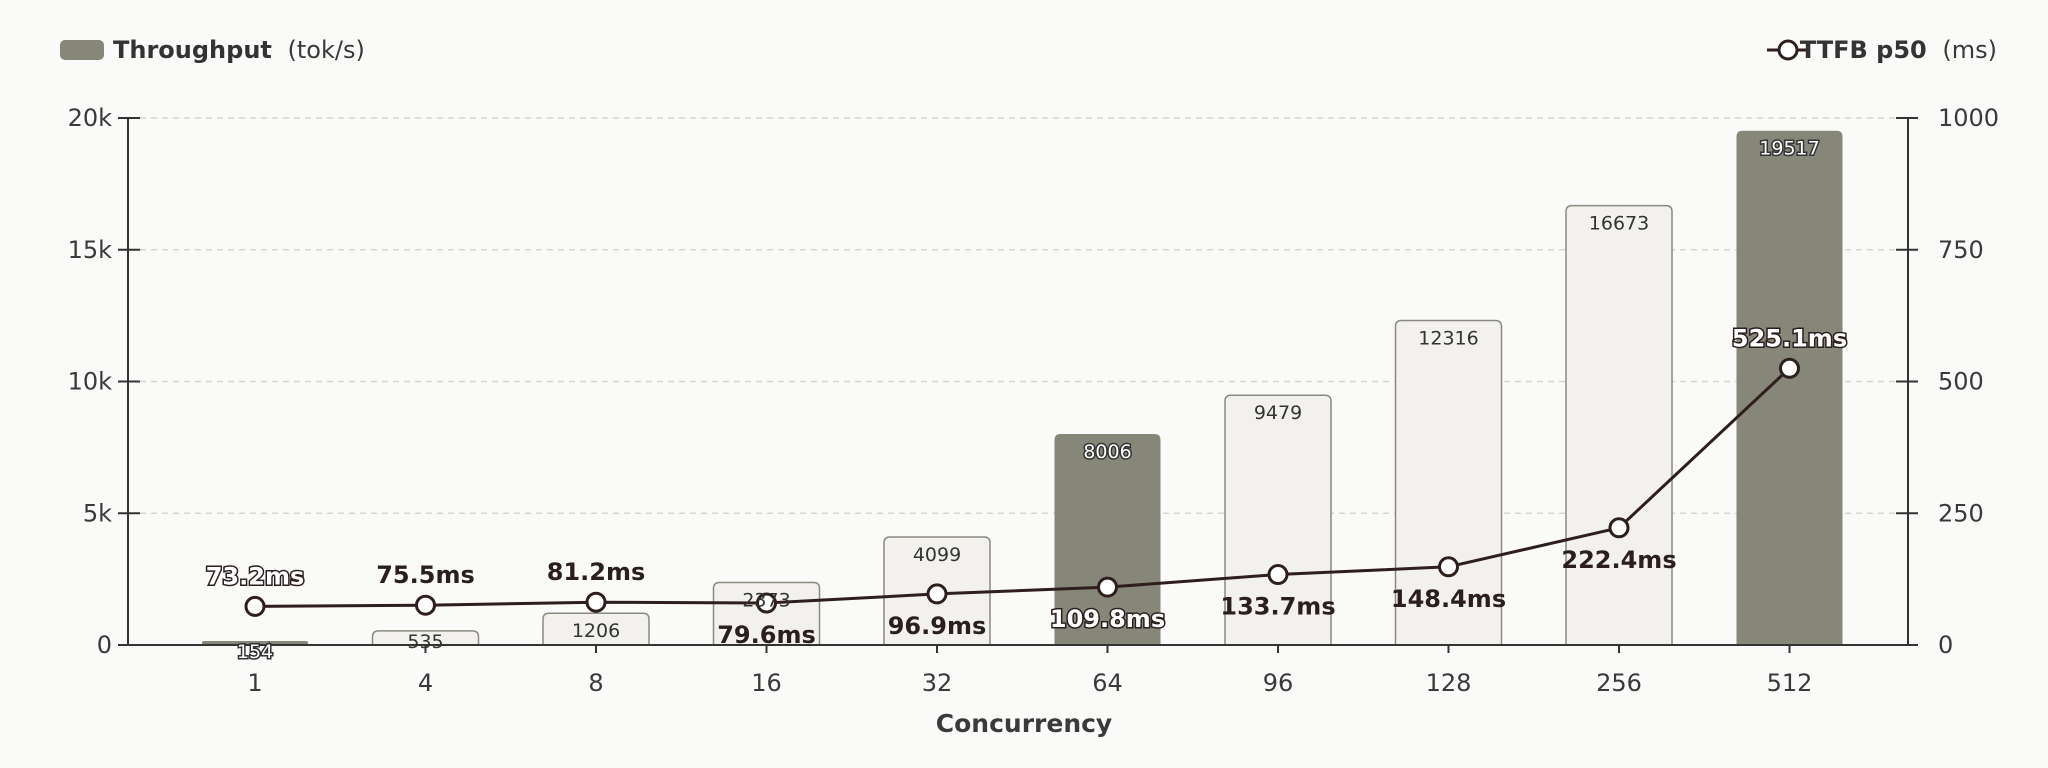  Describe the element at coordinates (766, 683) in the screenshot. I see `x-tick-label: 16` at that location.